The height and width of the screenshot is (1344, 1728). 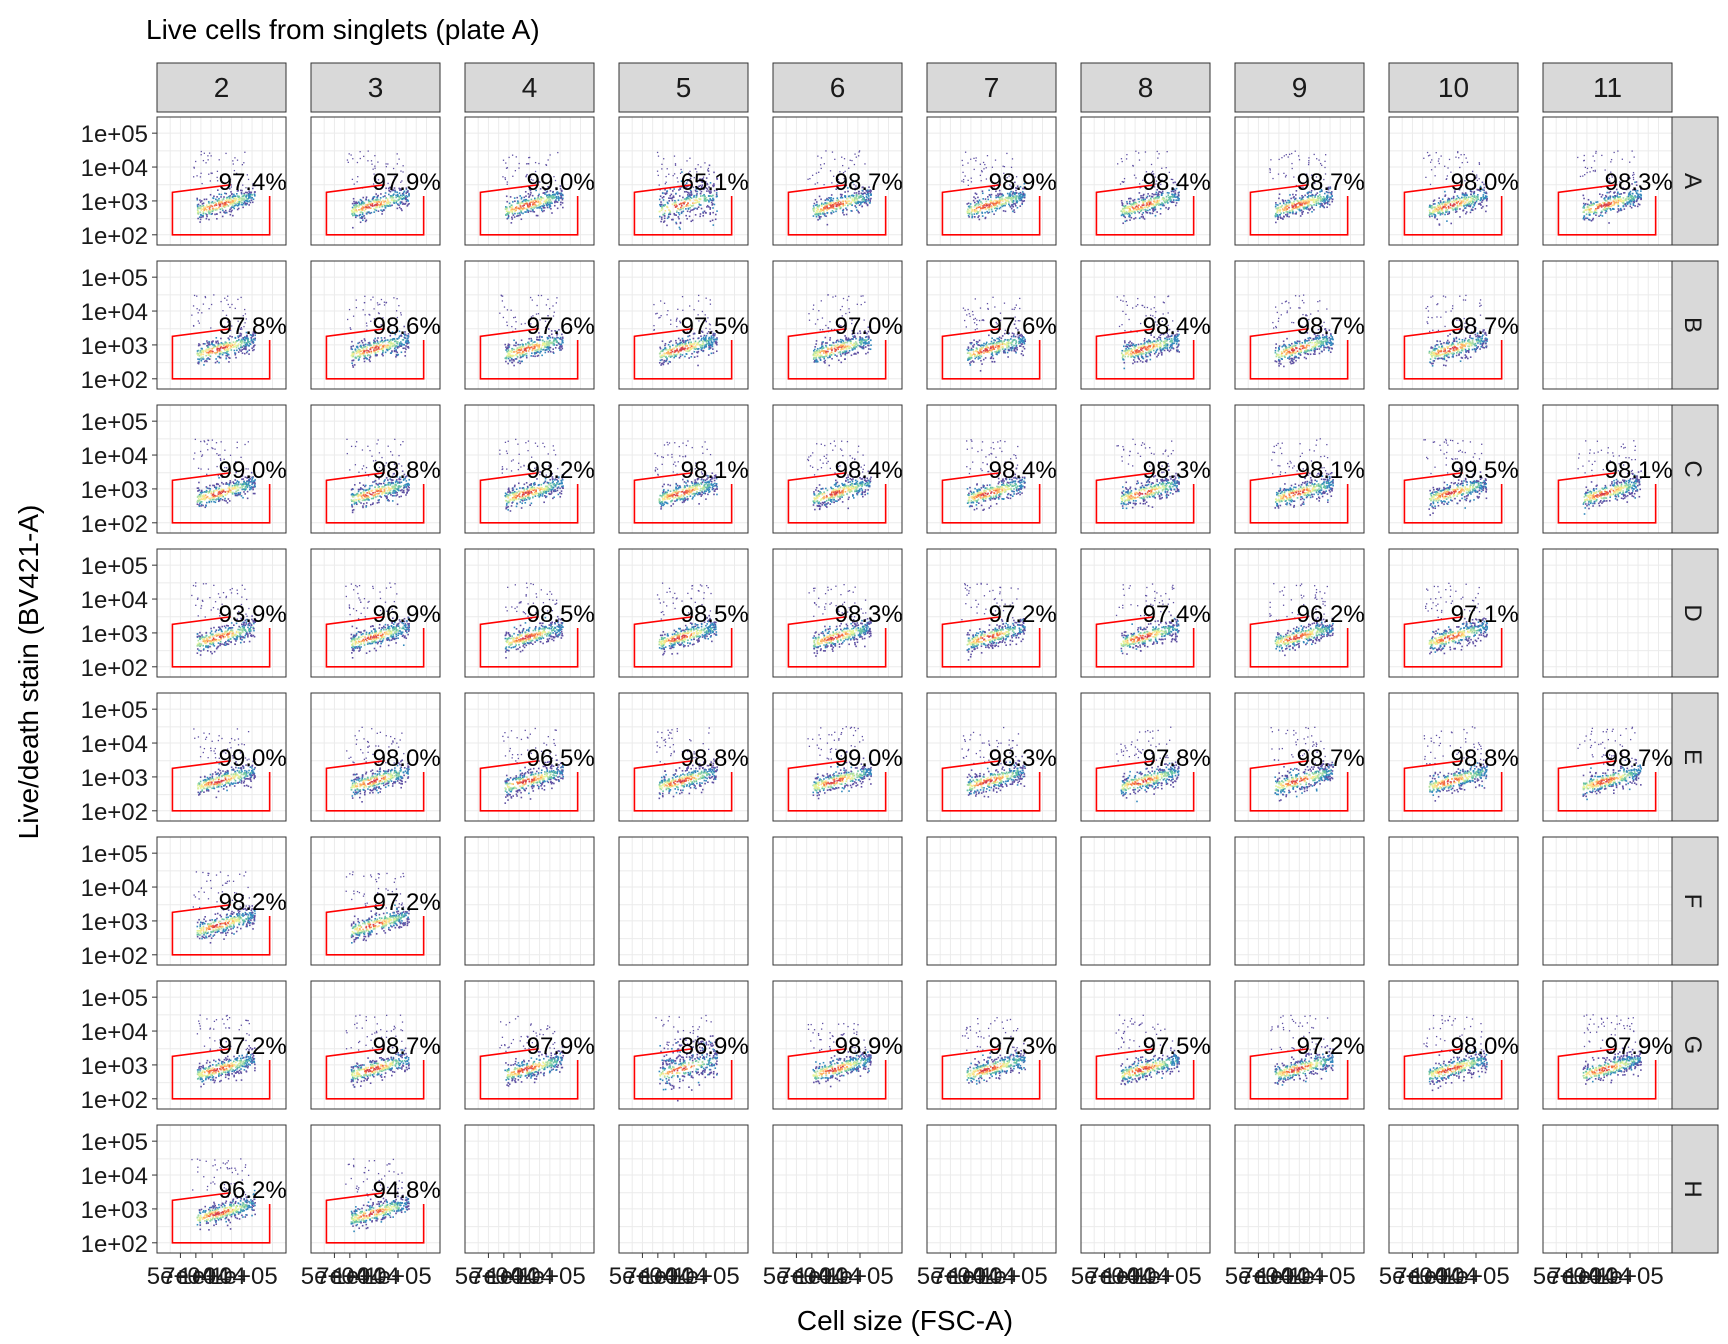 What do you see at coordinates (1453, 181) in the screenshot?
I see `facet-panel: 98.0%` at bounding box center [1453, 181].